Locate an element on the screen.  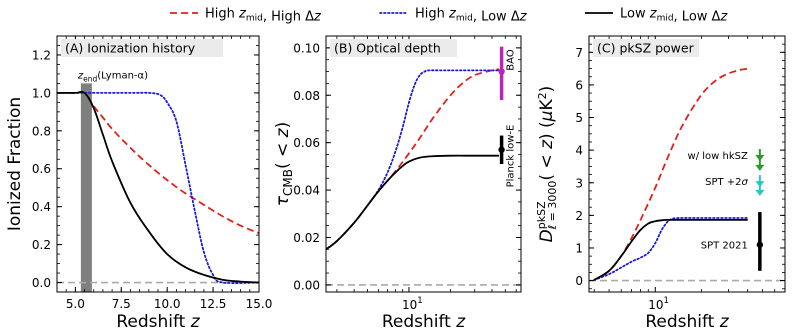
y-tick-label: 0.08 is located at coordinates (306, 96).